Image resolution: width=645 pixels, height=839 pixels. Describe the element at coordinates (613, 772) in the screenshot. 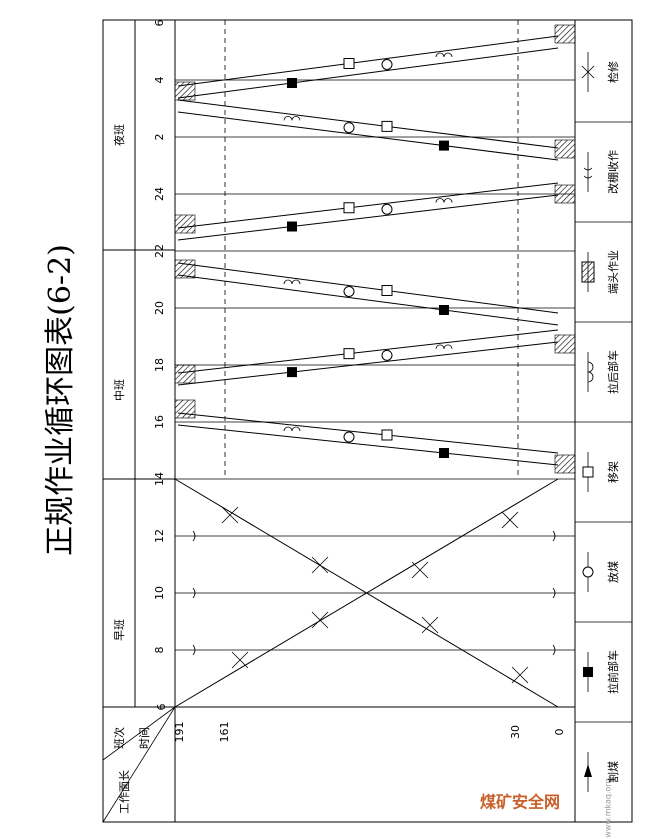

I see `legend-label: 割煤` at that location.